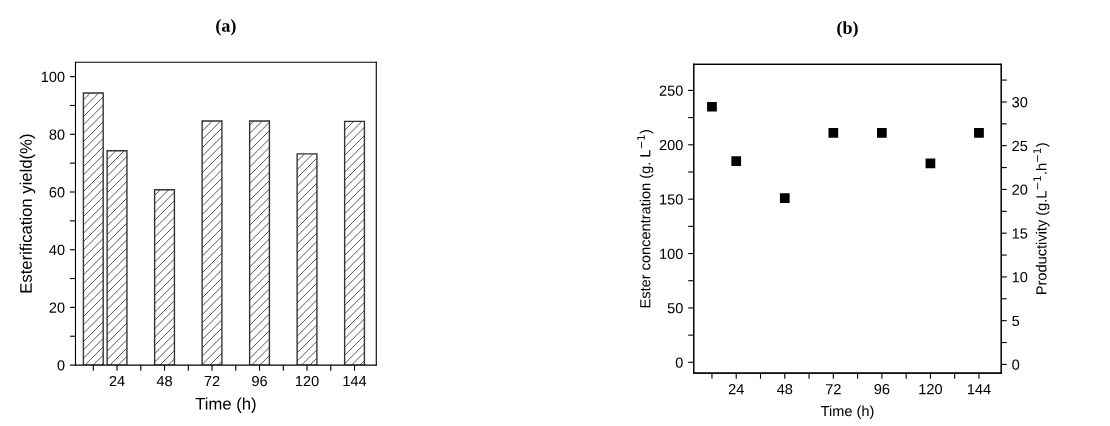 This screenshot has height=426, width=1110. What do you see at coordinates (671, 199) in the screenshot?
I see `y-tick-label: 150` at bounding box center [671, 199].